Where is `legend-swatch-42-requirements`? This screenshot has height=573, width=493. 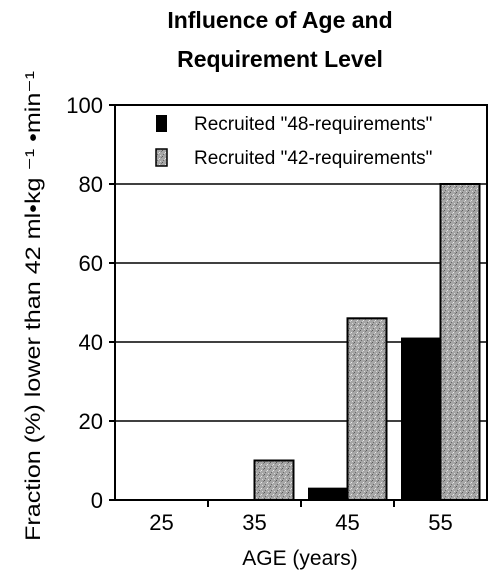 legend-swatch-42-requirements is located at coordinates (161, 157).